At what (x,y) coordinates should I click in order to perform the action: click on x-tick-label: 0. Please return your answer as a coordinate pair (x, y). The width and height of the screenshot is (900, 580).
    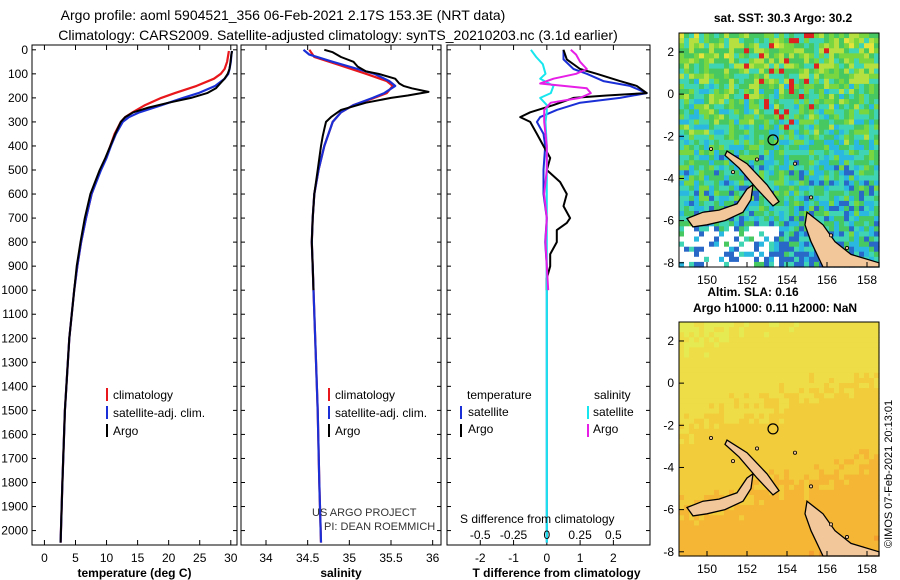
    Looking at the image, I should click on (44, 558).